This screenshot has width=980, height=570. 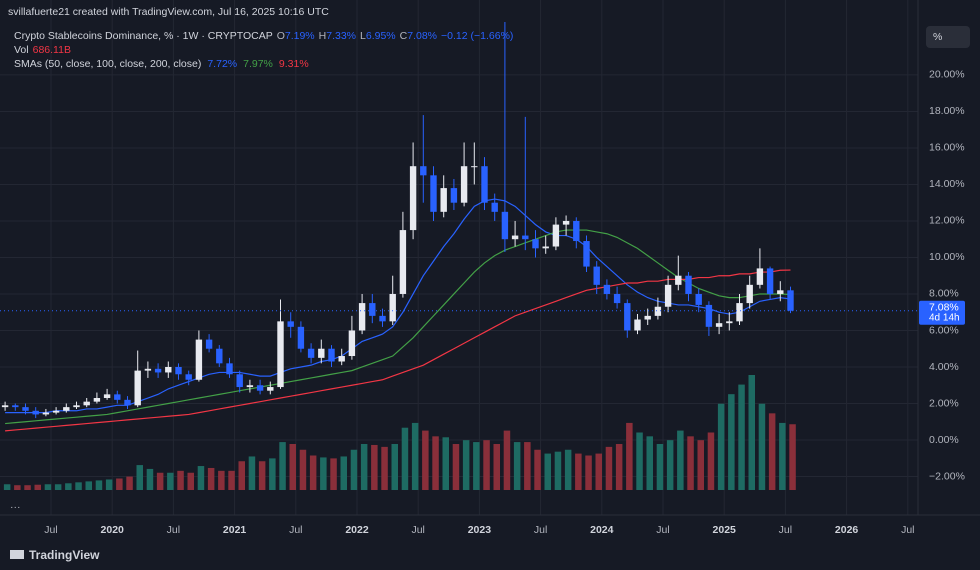 What do you see at coordinates (944, 367) in the screenshot?
I see `y-tick-label: 4.00%` at bounding box center [944, 367].